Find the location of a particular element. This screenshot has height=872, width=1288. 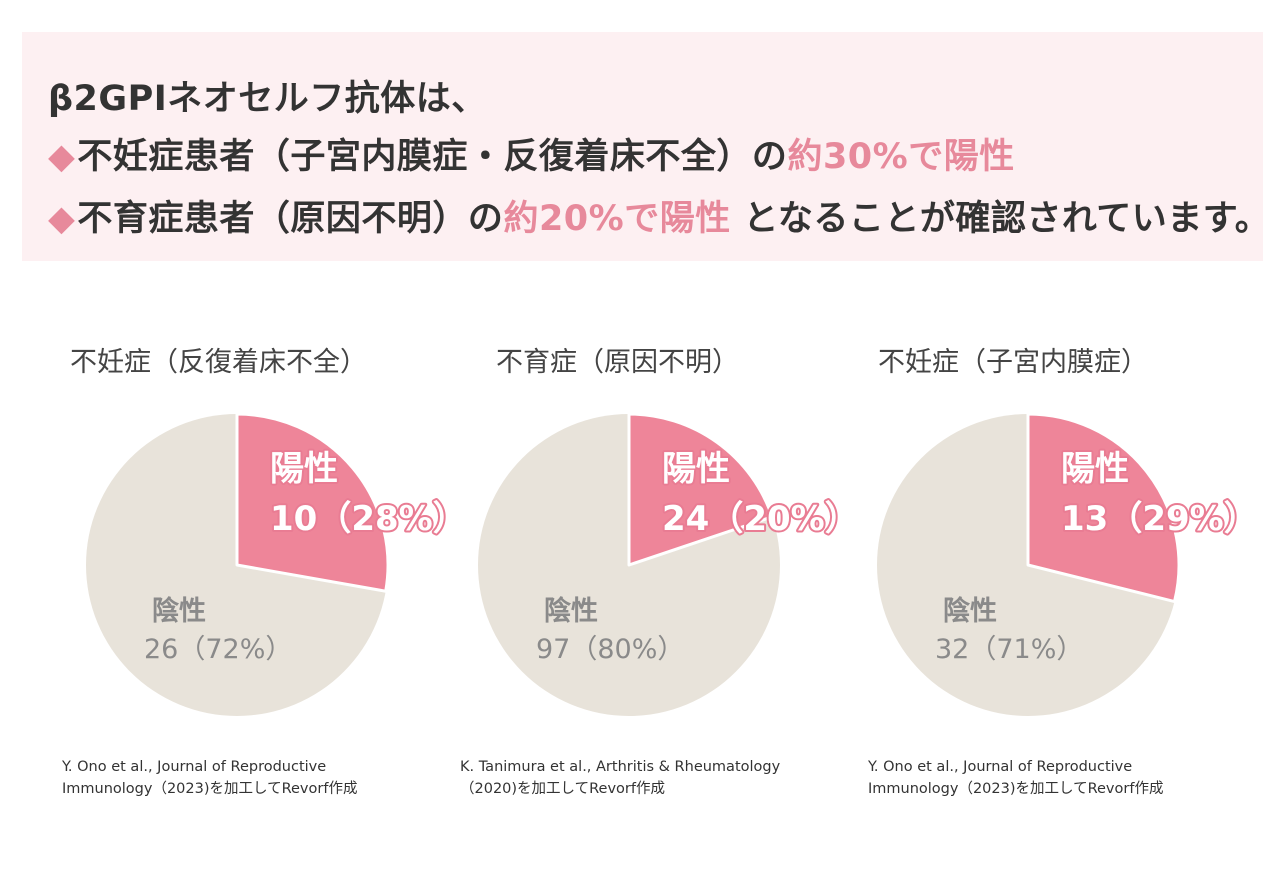

headline-line-1: β2GPIネオセルフ抗体は、 is located at coordinates (267, 95).